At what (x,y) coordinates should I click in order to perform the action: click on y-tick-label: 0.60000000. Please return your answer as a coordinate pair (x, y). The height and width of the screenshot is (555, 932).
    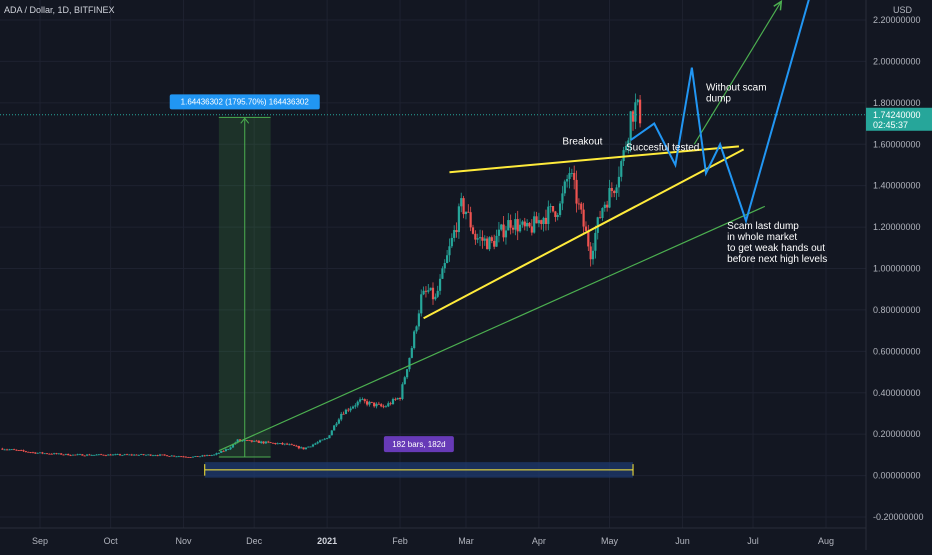
    Looking at the image, I should click on (897, 351).